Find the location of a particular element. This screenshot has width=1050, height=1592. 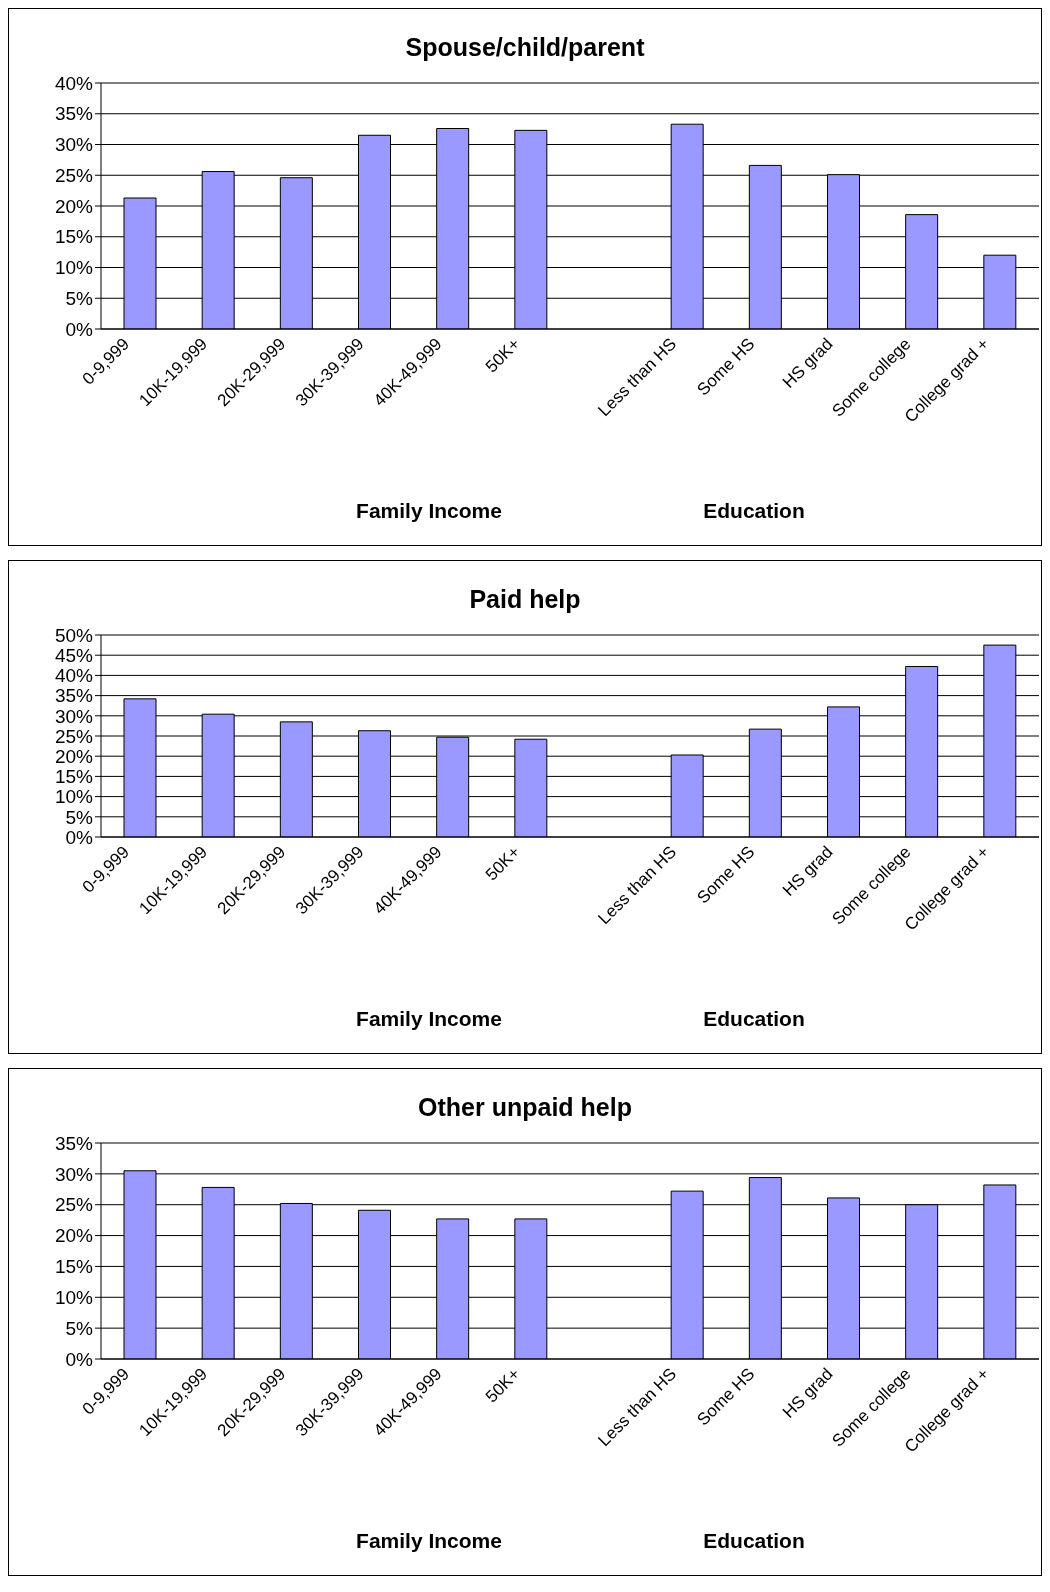

y-tick-label: 45% is located at coordinates (74, 655).